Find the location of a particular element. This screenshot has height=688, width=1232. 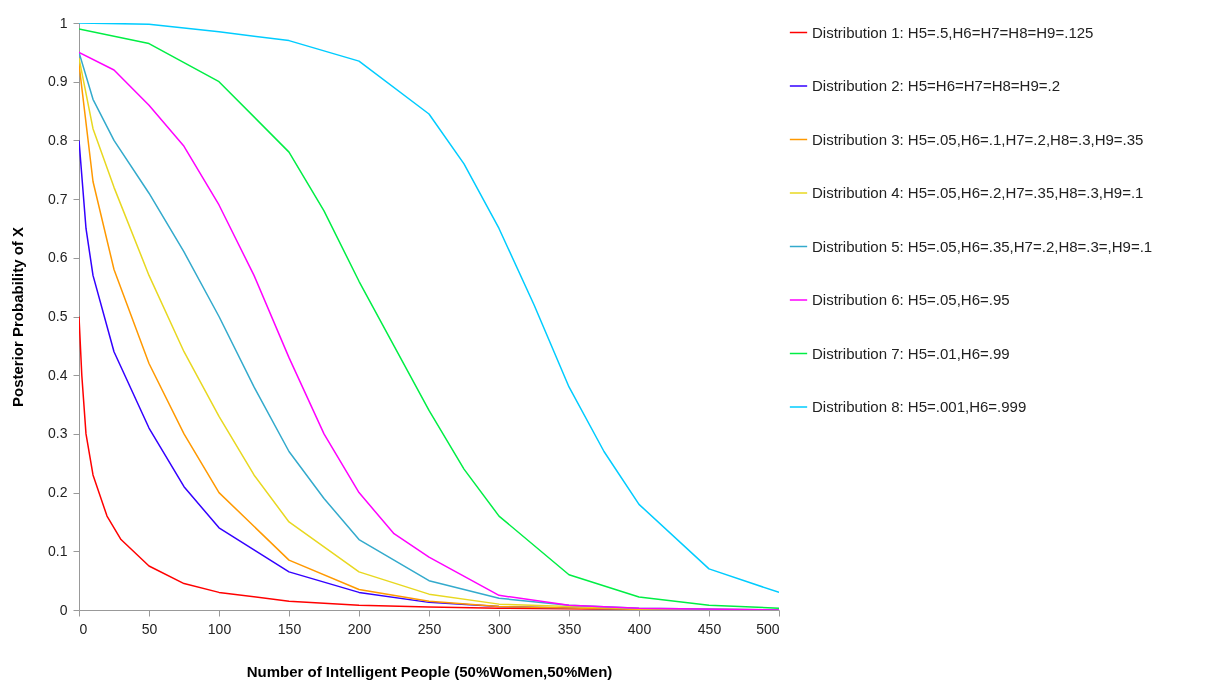

x-tick-label: 300 is located at coordinates (499, 628).